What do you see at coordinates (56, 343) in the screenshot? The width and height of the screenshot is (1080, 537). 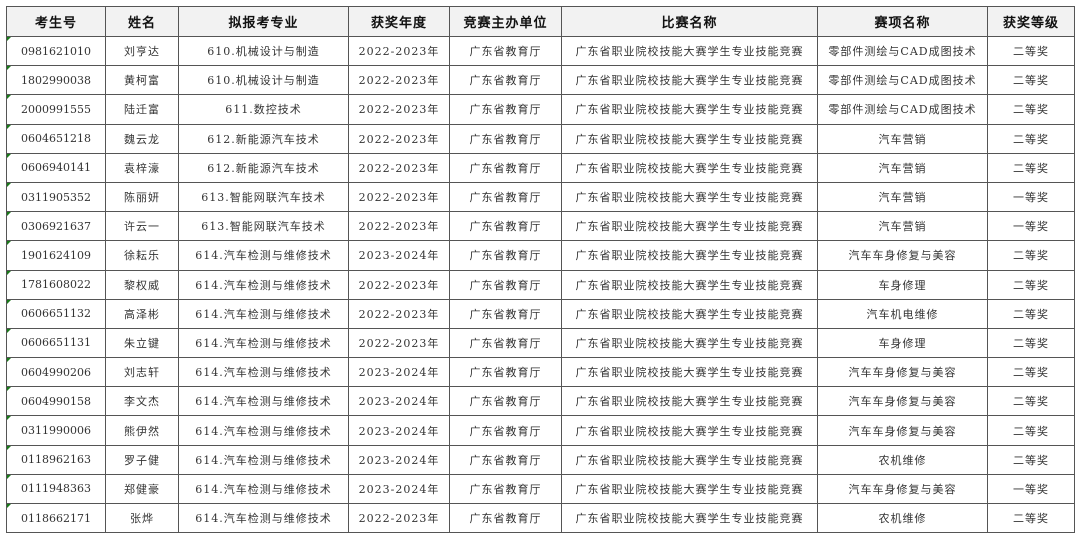 I see `cell-exam-id: 0606651131` at bounding box center [56, 343].